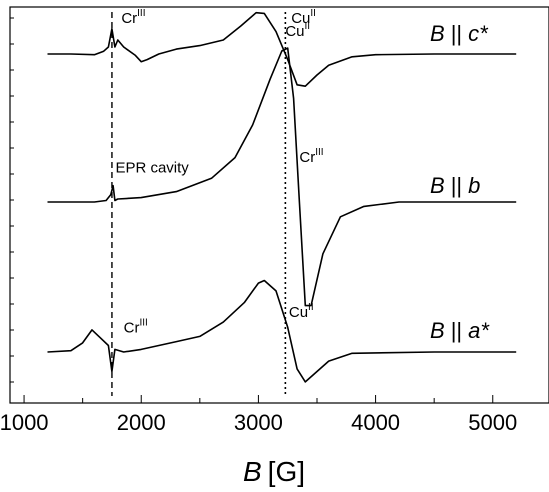 This screenshot has height=492, width=549. I want to click on annotation-label: EPR cavity, so click(152, 167).